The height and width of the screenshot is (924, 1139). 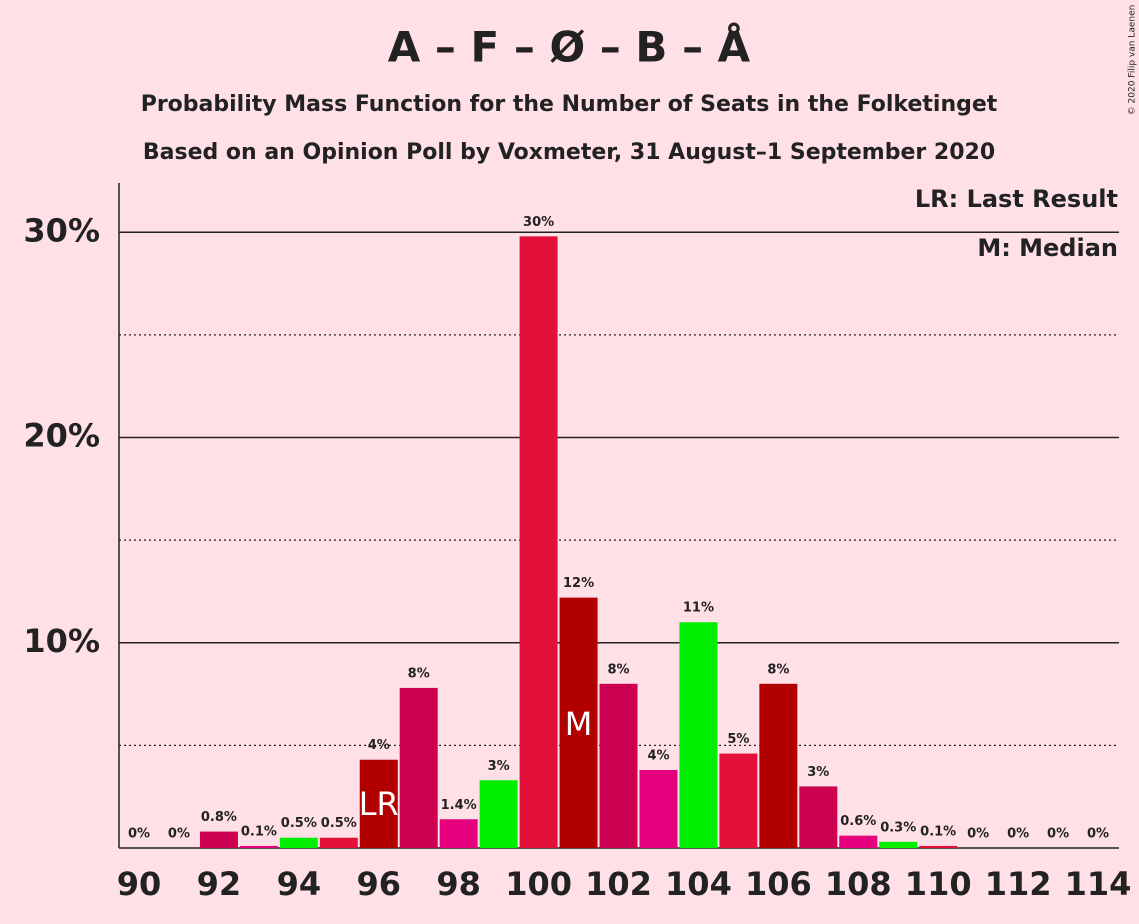 What do you see at coordinates (898, 827) in the screenshot?
I see `value-label: 0.3%` at bounding box center [898, 827].